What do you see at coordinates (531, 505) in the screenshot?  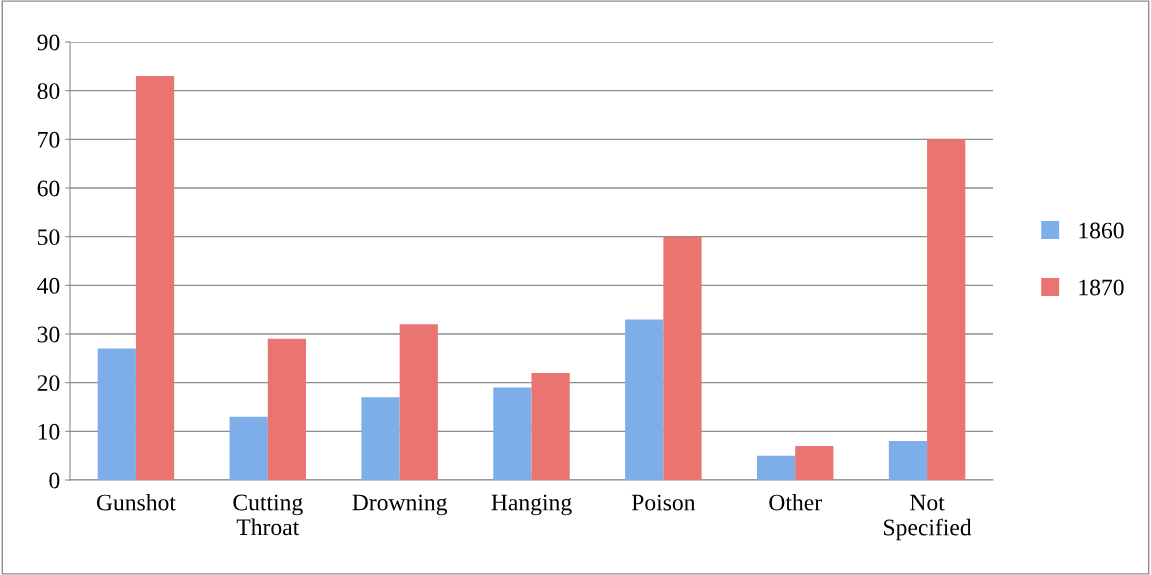 I see `x-tick-label: Hanging` at bounding box center [531, 505].